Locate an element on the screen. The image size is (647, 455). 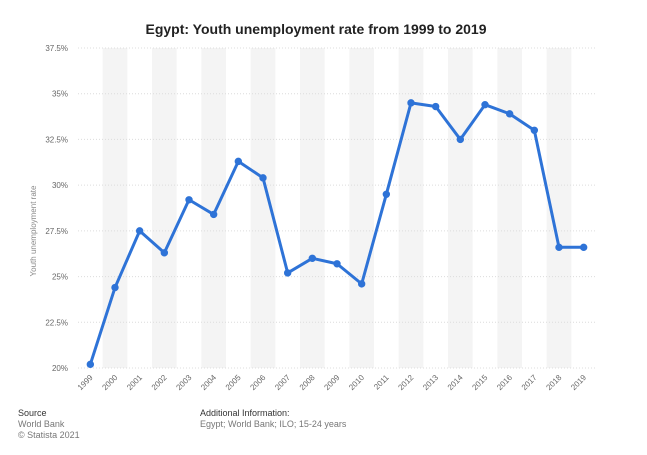
y-tick-label: 37.5% is located at coordinates (56, 48).